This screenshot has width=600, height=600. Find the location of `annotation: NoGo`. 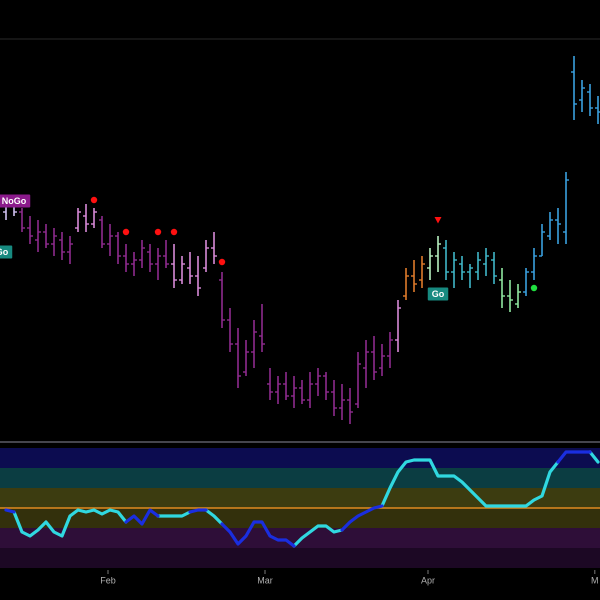

annotation: NoGo is located at coordinates (15, 201).